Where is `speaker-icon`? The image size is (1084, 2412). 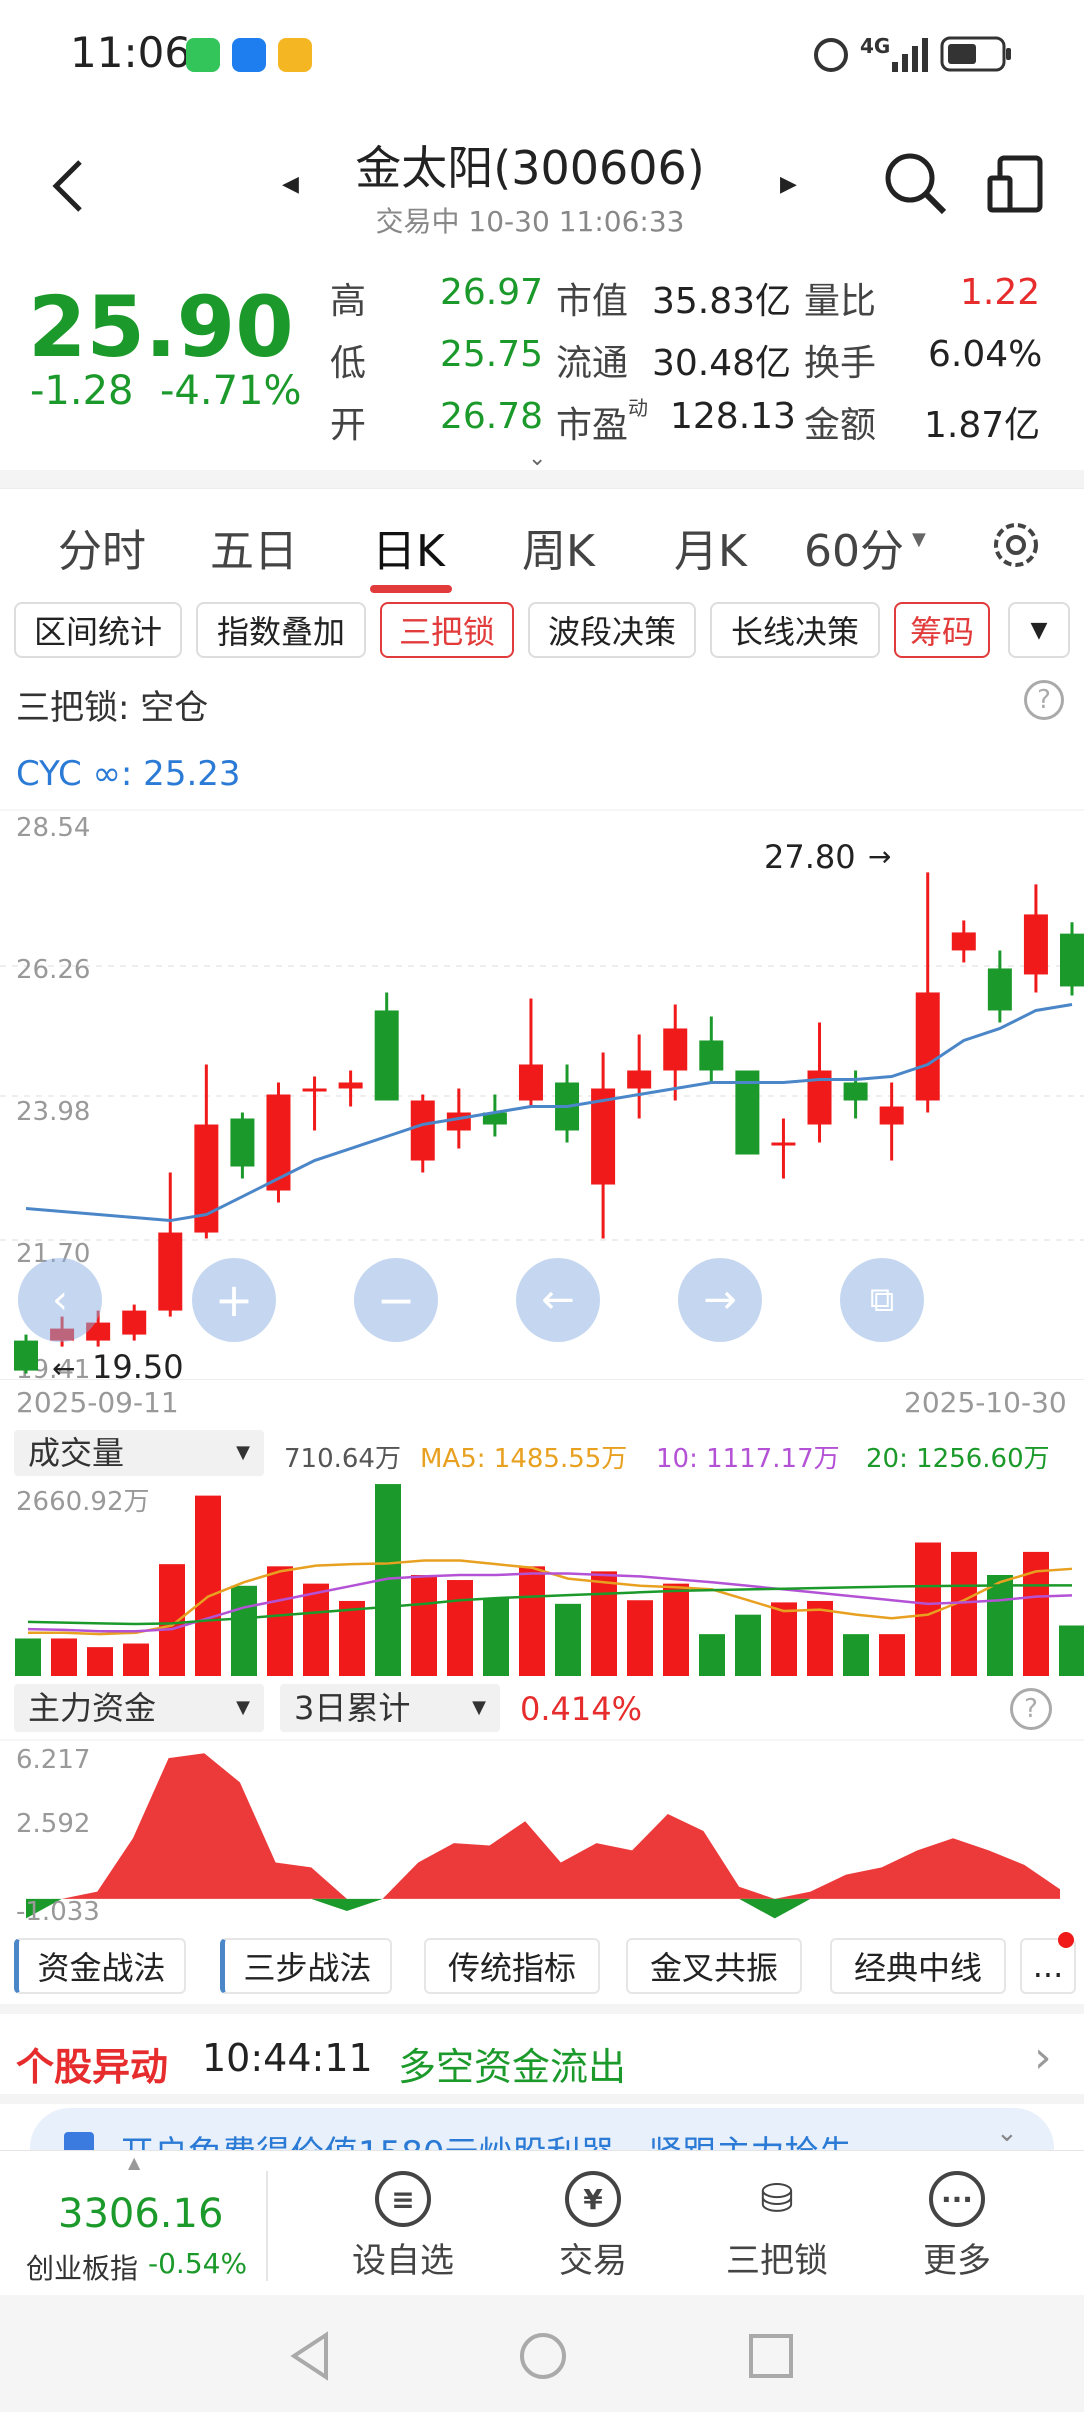 speaker-icon is located at coordinates (79, 2142).